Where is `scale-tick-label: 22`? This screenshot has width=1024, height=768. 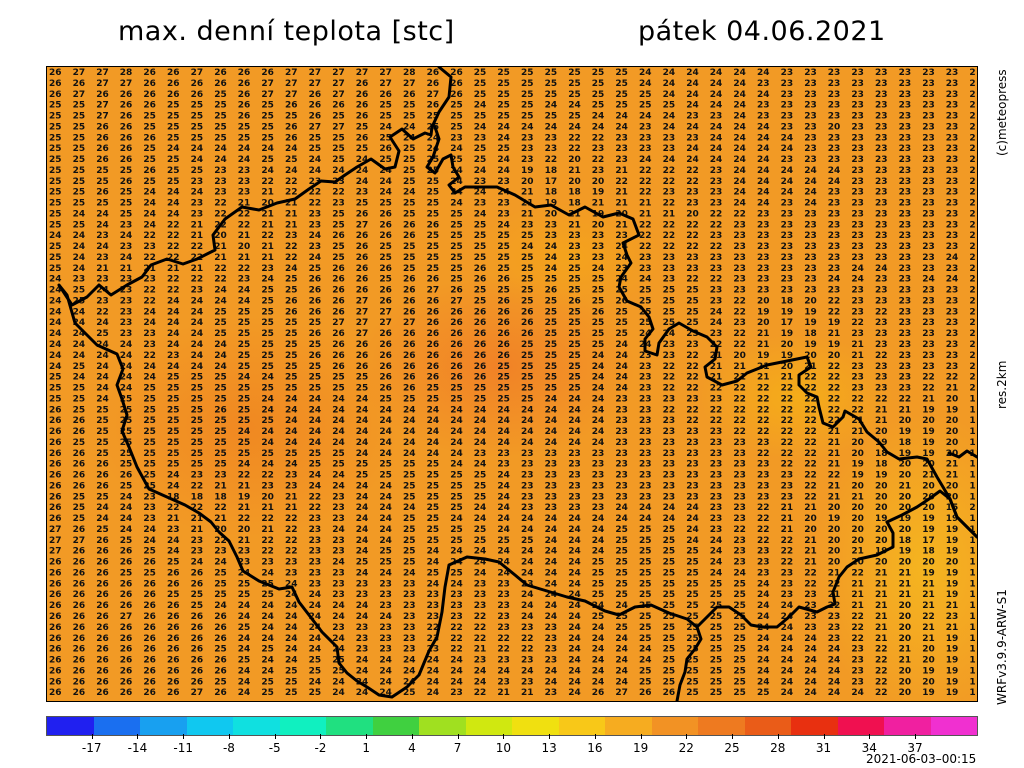
scale-tick-label: 22 is located at coordinates (686, 748).